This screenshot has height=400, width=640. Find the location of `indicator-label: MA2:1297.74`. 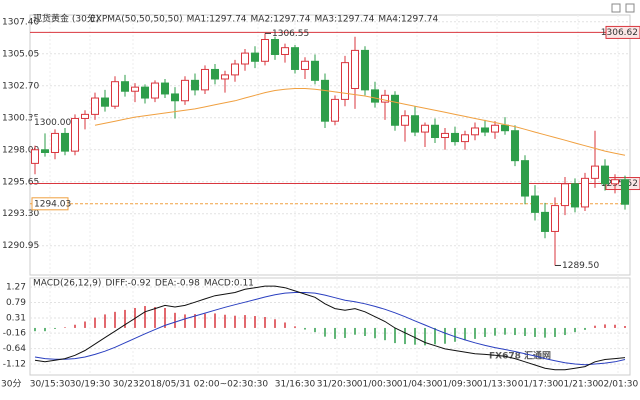

indicator-label: MA2:1297.74 is located at coordinates (281, 20).